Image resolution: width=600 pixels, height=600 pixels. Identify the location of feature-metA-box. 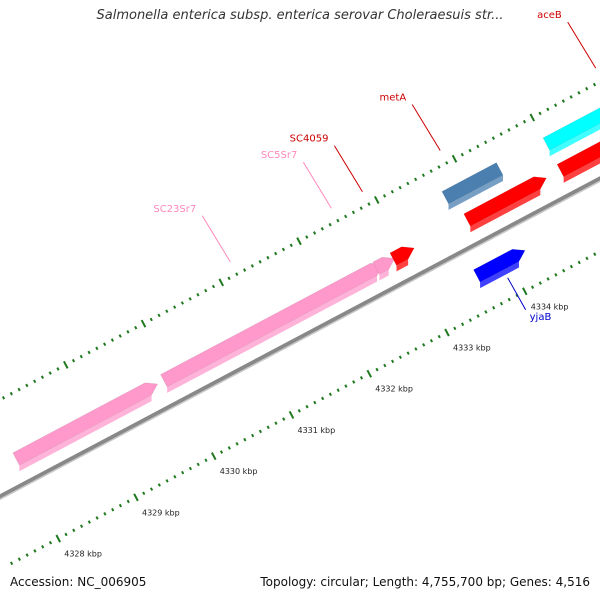
(472, 186).